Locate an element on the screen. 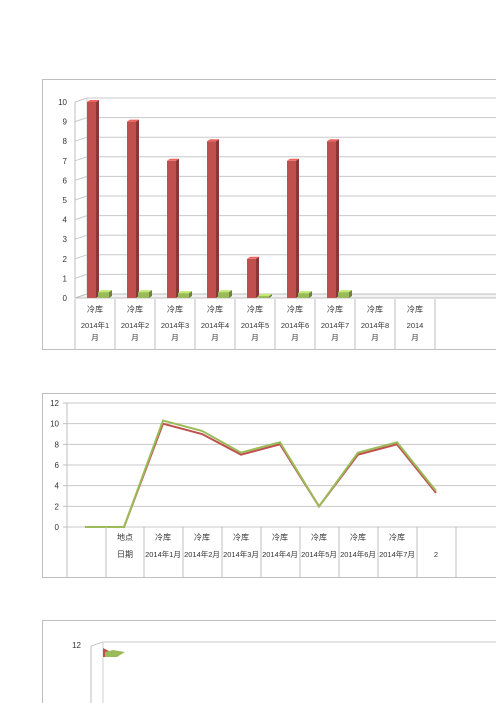 The height and width of the screenshot is (703, 496). row-header-location: 地点 is located at coordinates (125, 537).